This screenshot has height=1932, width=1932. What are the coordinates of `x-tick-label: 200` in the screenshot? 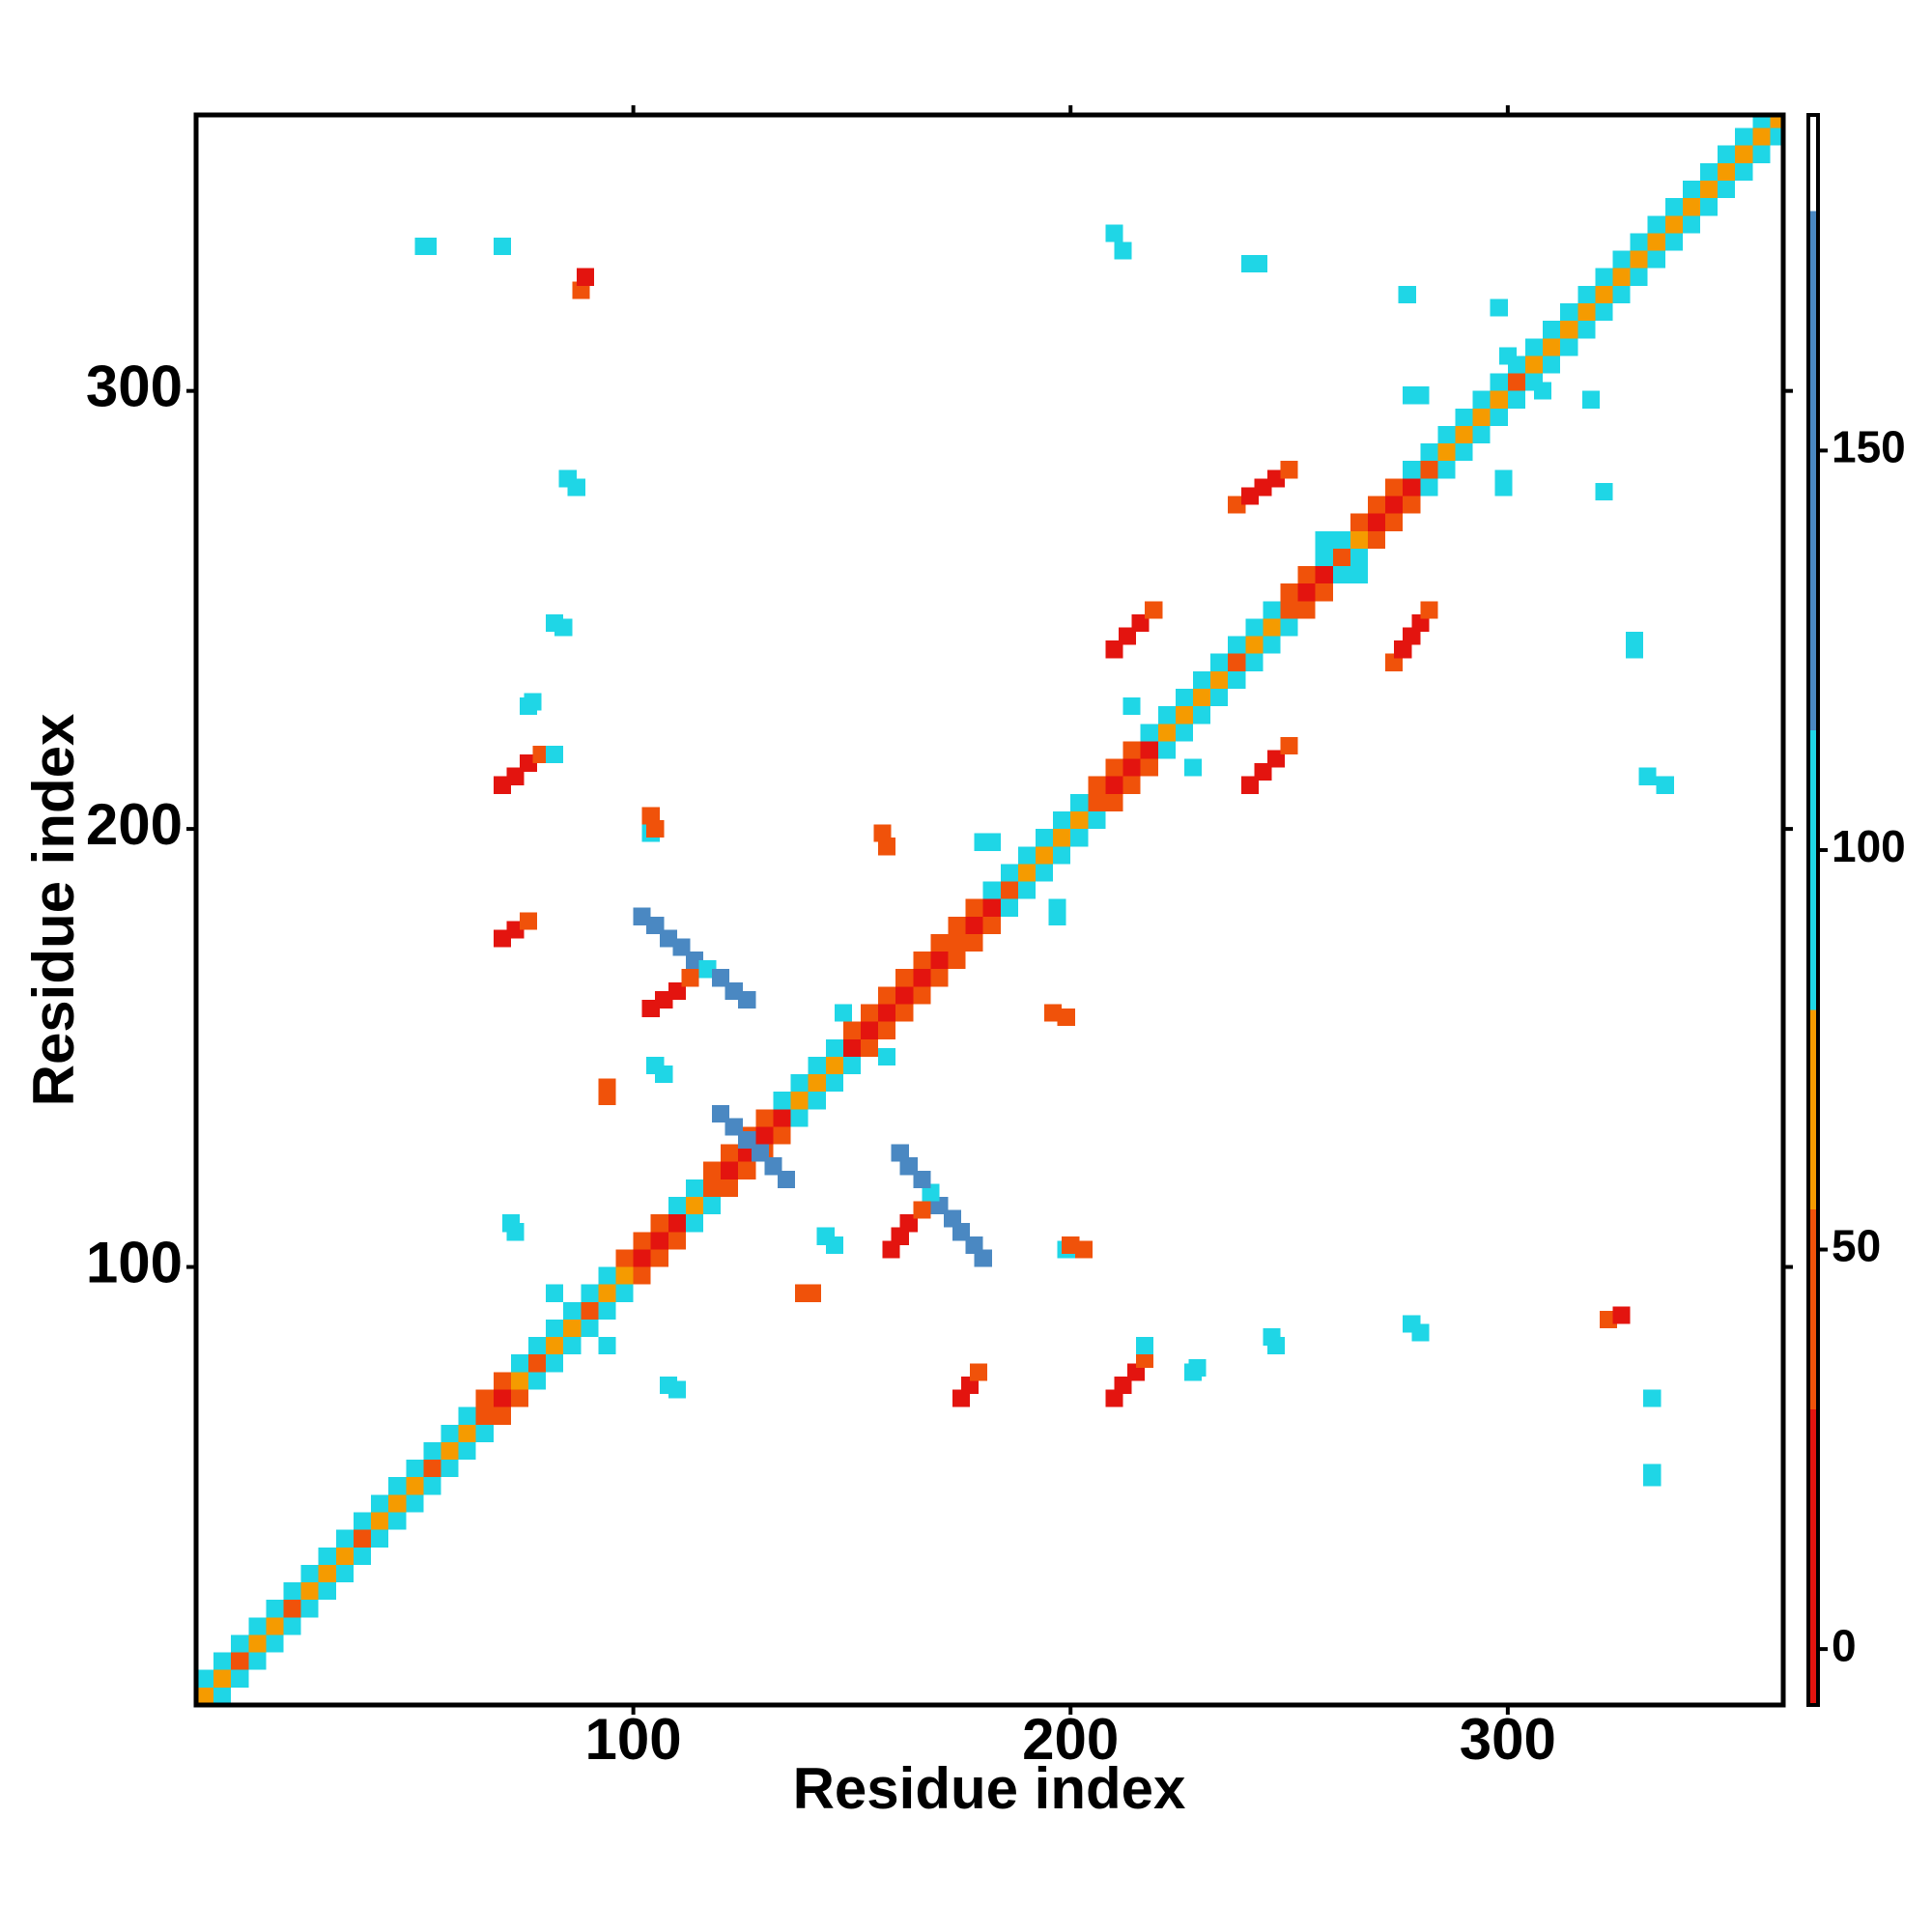 It's located at (1070, 1739).